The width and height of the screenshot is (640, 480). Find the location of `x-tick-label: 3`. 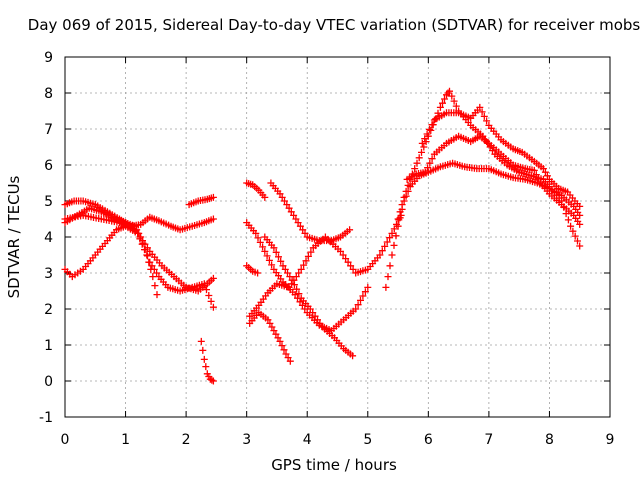

x-tick-label: 3 is located at coordinates (246, 440).